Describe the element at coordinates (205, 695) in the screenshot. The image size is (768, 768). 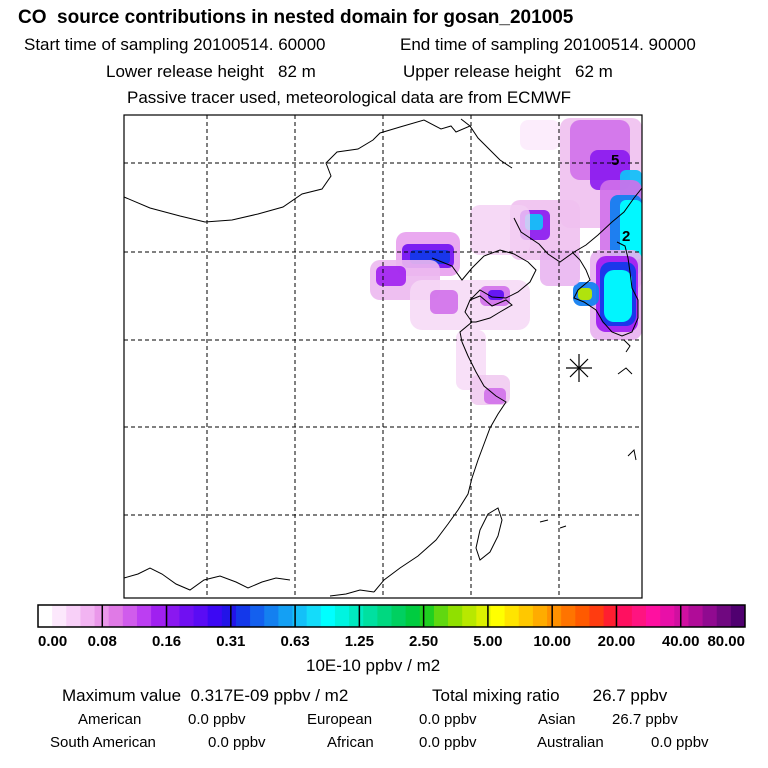
I see `max-value-label: Maximum value 0.317E-09 ppbv / m2` at that location.